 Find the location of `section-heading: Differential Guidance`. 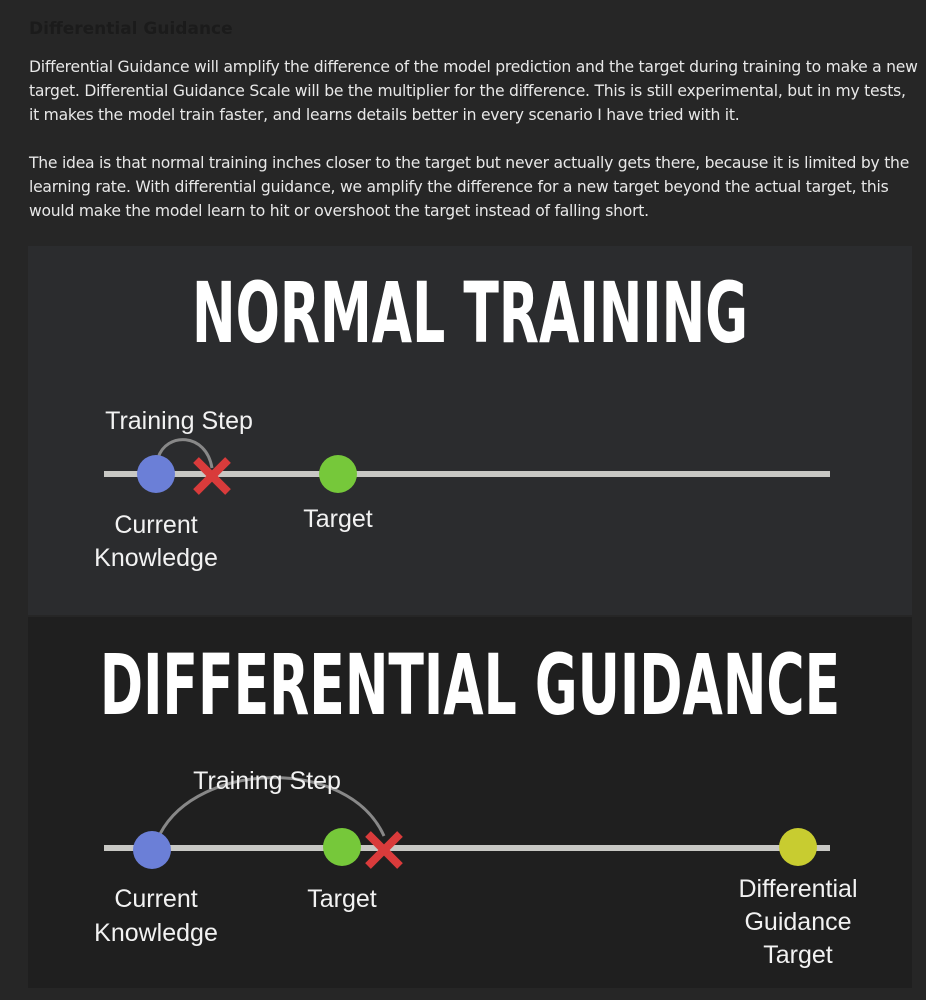

section-heading: Differential Guidance is located at coordinates (131, 29).